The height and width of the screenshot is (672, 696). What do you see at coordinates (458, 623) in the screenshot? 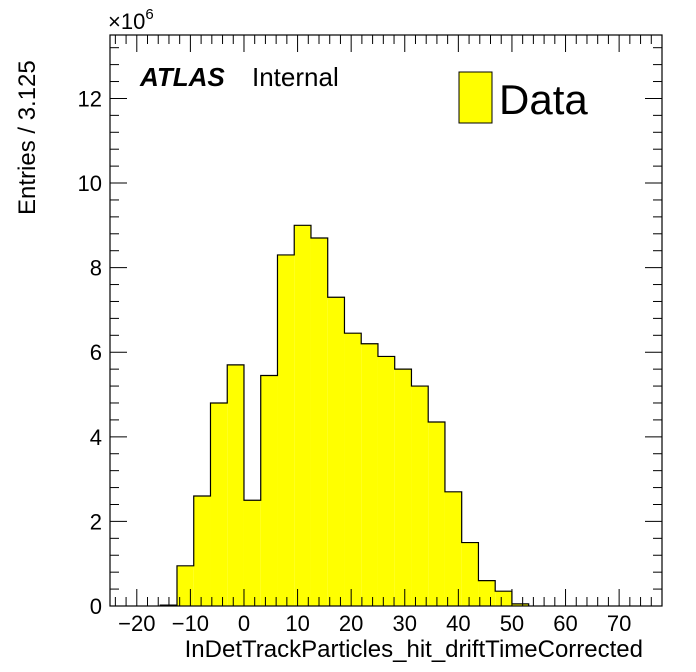
I see `x-tick-label: 40` at bounding box center [458, 623].